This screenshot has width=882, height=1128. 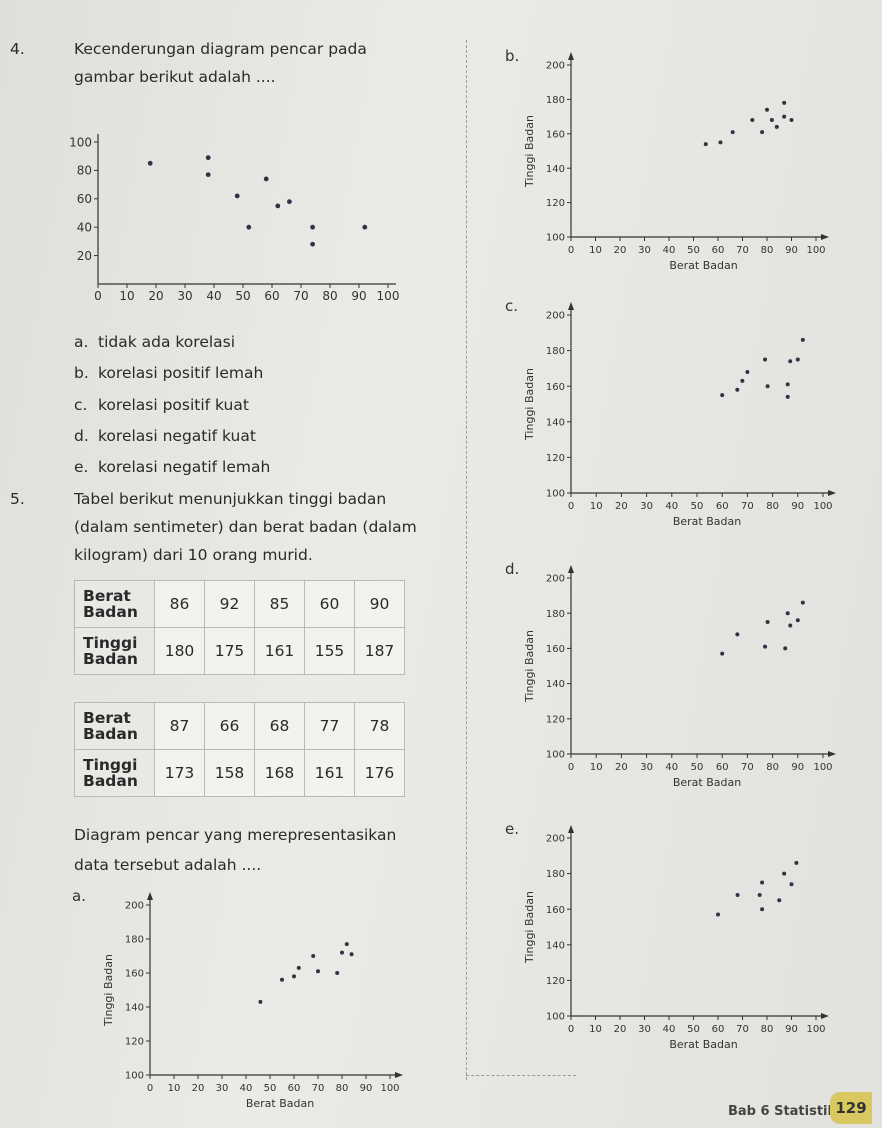 I want to click on table-cell: 86, so click(x=179, y=604).